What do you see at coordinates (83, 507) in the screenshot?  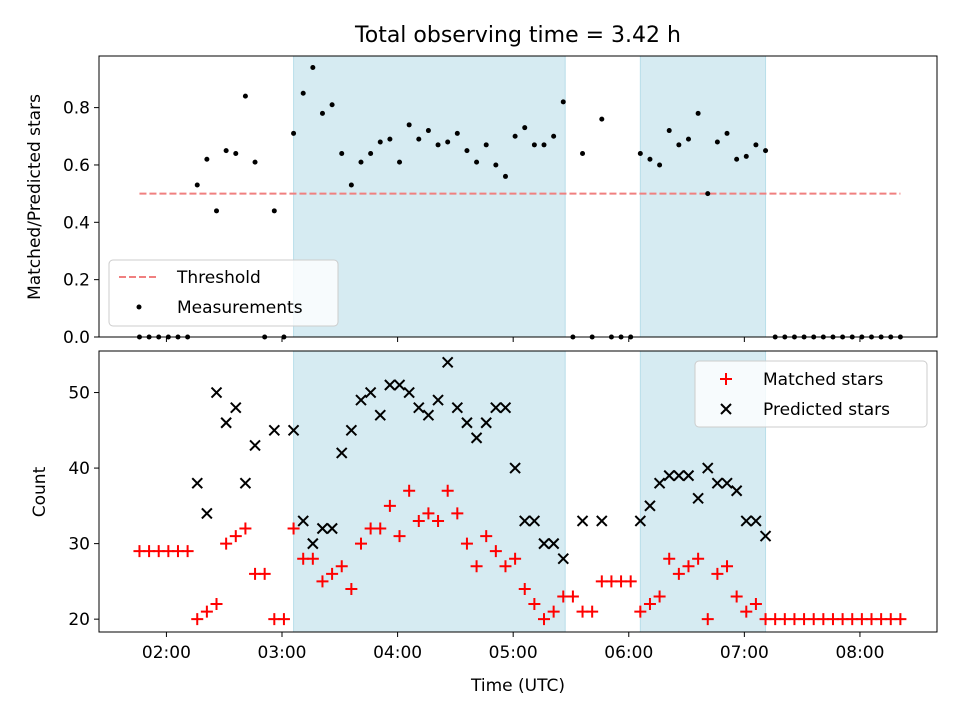 I see `bottom-y-axis: 20 30 40 50` at bounding box center [83, 507].